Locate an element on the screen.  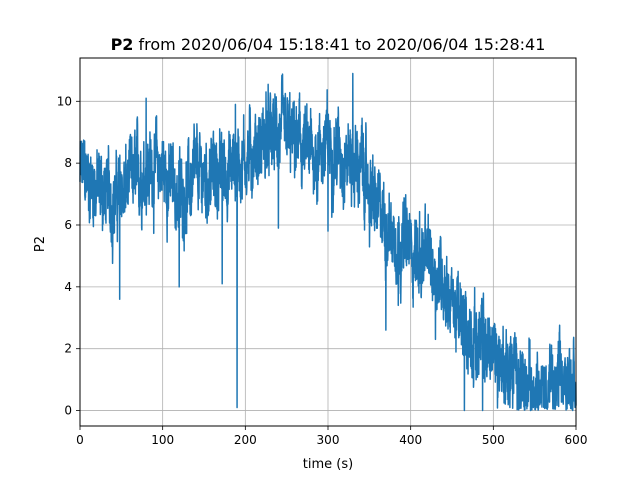
y-tick-label: 2 is located at coordinates (68, 349).